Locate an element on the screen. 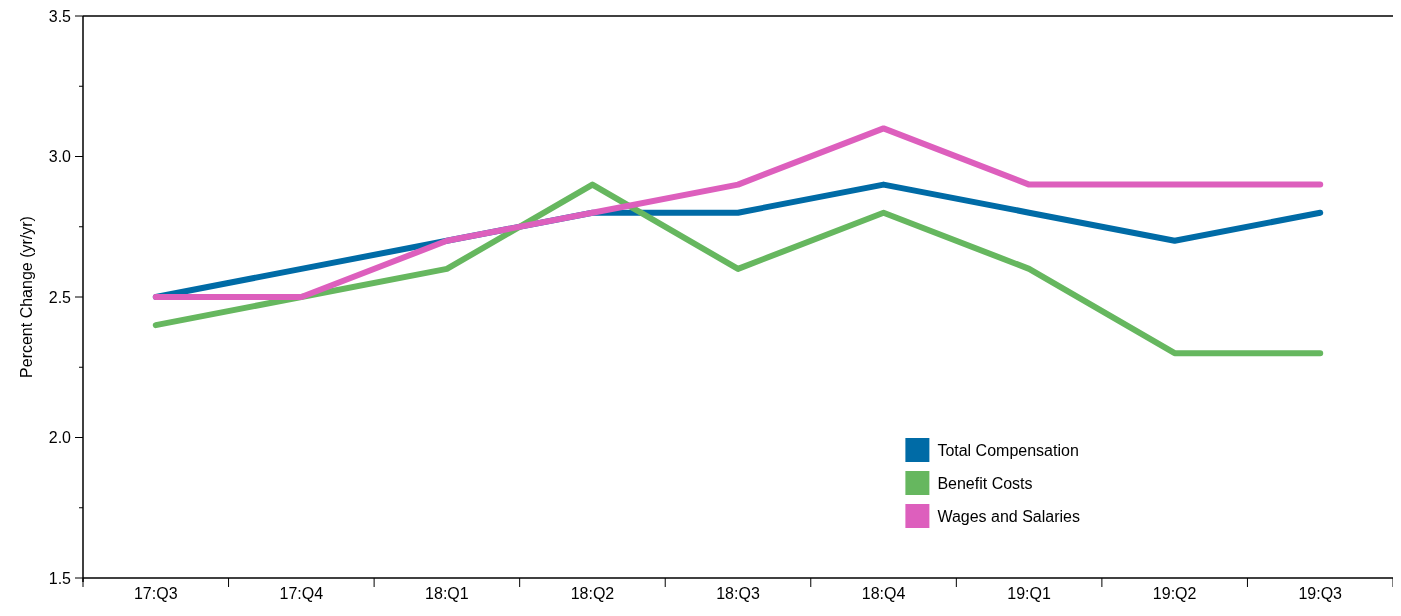 This screenshot has width=1401, height=616. y-tick-label: 3.5 is located at coordinates (60, 16).